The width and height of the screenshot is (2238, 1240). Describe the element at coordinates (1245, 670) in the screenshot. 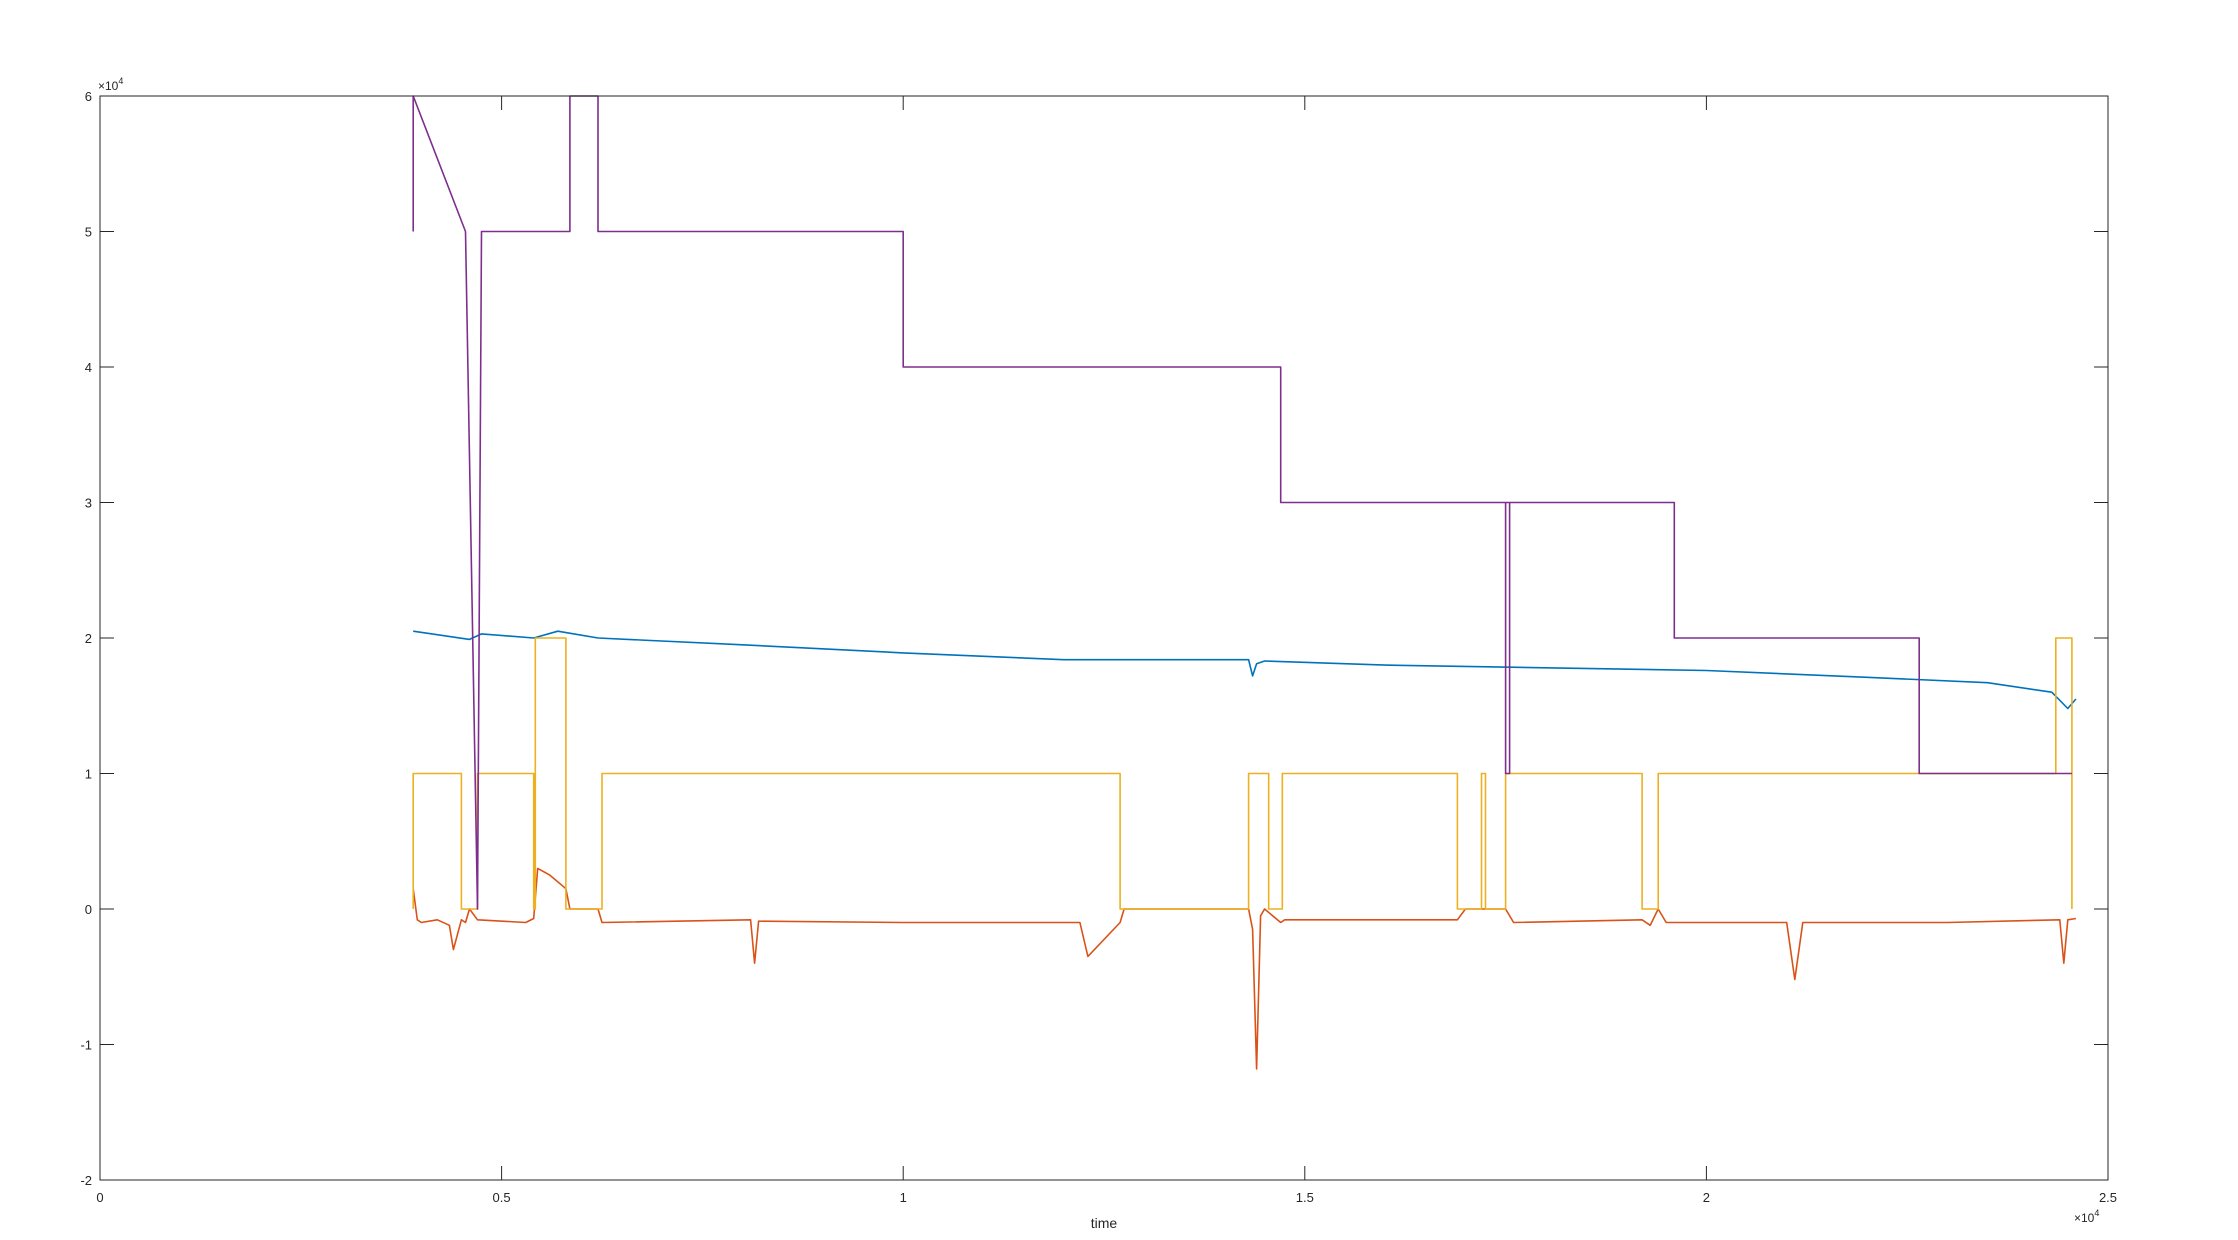

I see `series-1-line` at that location.